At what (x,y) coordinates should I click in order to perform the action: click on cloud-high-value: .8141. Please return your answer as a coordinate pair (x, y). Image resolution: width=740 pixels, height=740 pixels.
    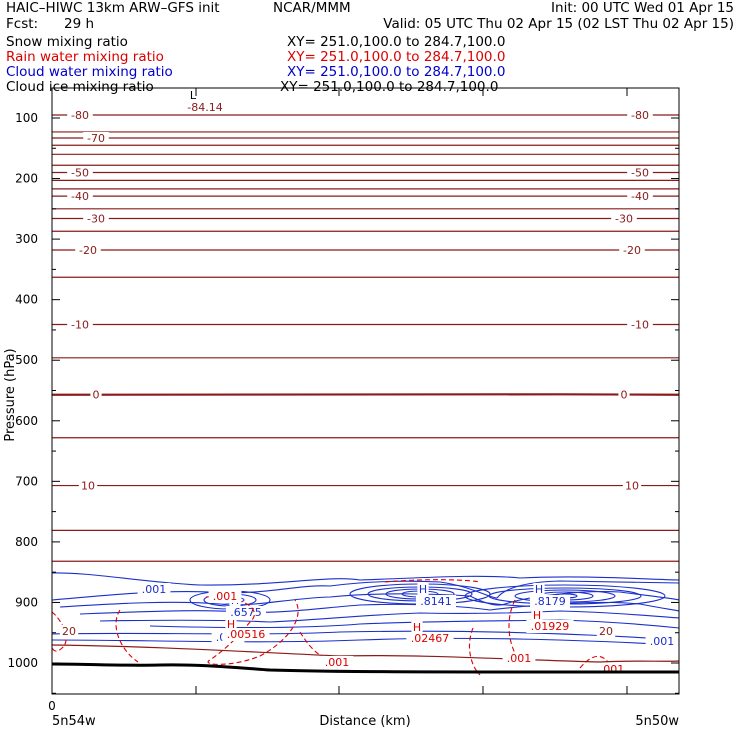
    Looking at the image, I should click on (436, 601).